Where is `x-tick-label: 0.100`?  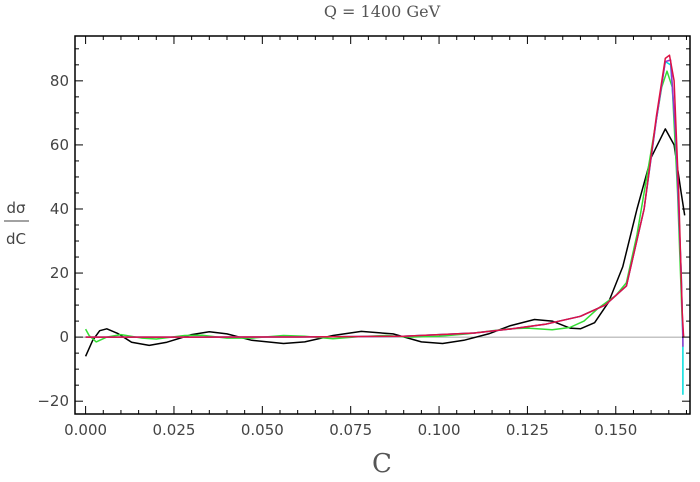 x-tick-label: 0.100 is located at coordinates (439, 430).